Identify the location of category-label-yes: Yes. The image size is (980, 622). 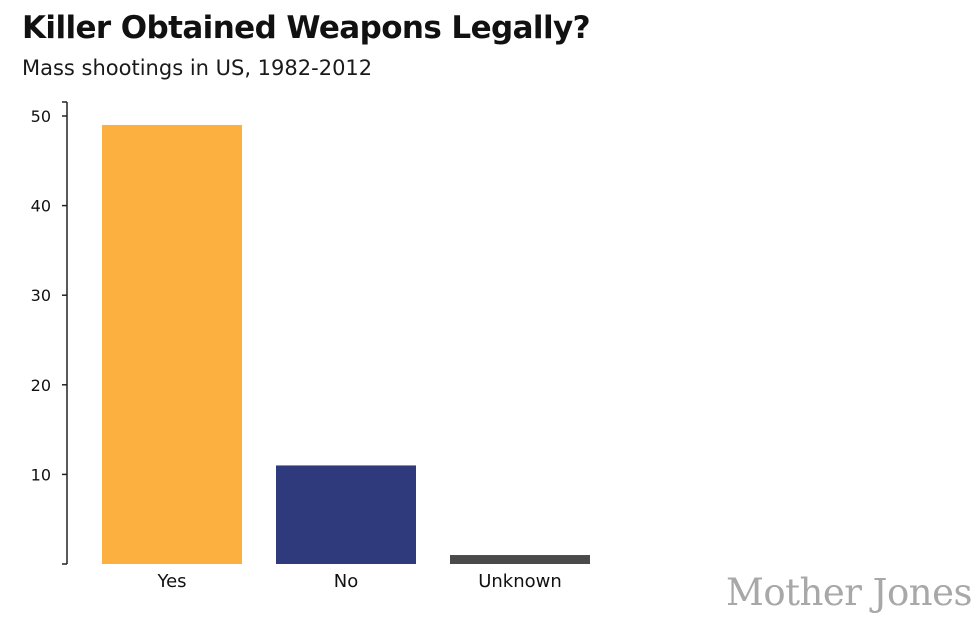
(171, 581).